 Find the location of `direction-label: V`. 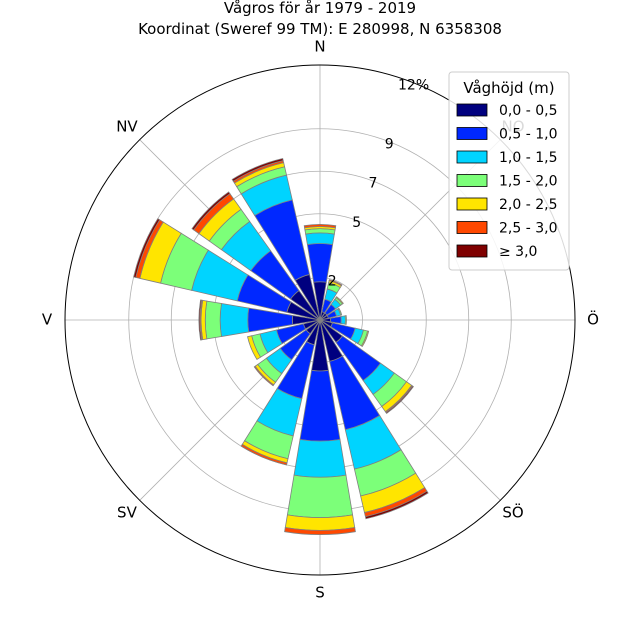

direction-label: V is located at coordinates (47, 320).